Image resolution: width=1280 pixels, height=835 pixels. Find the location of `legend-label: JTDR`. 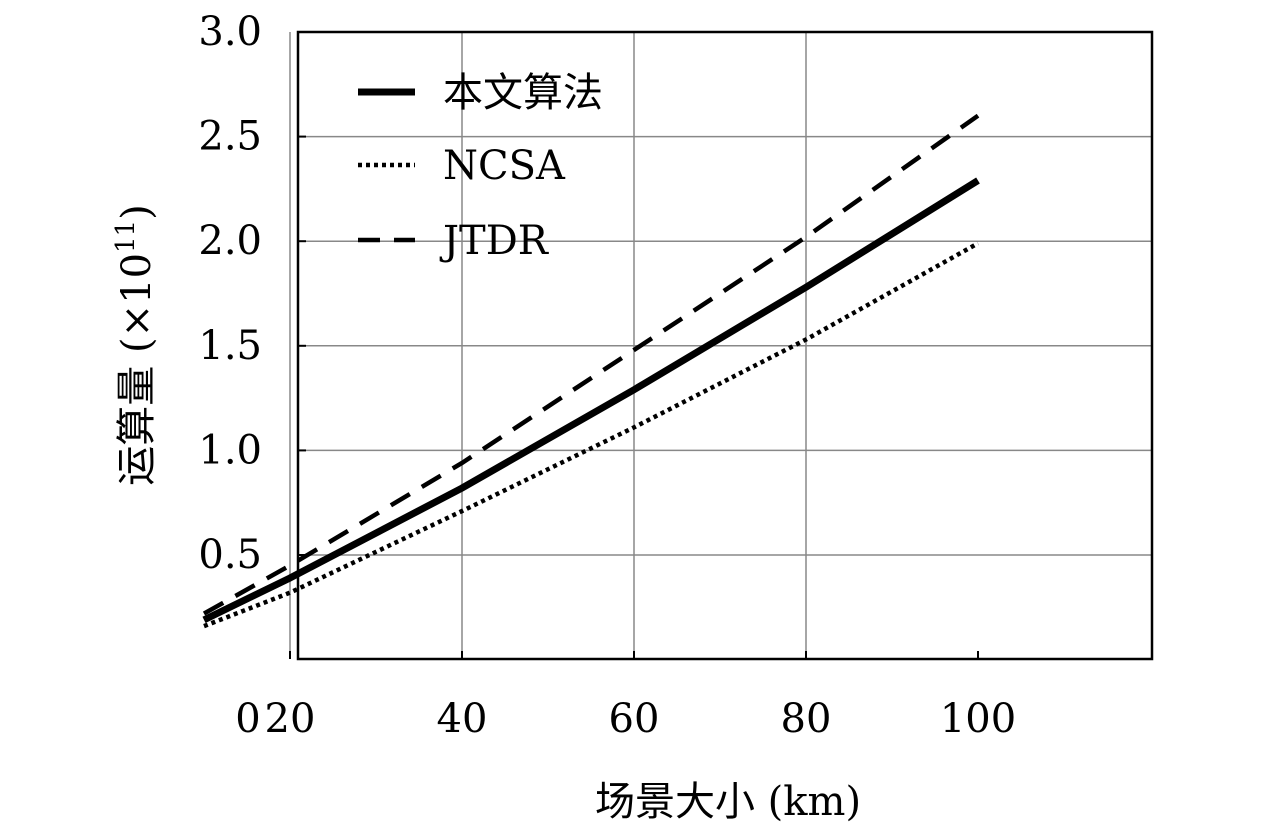

legend-label: JTDR is located at coordinates (494, 241).